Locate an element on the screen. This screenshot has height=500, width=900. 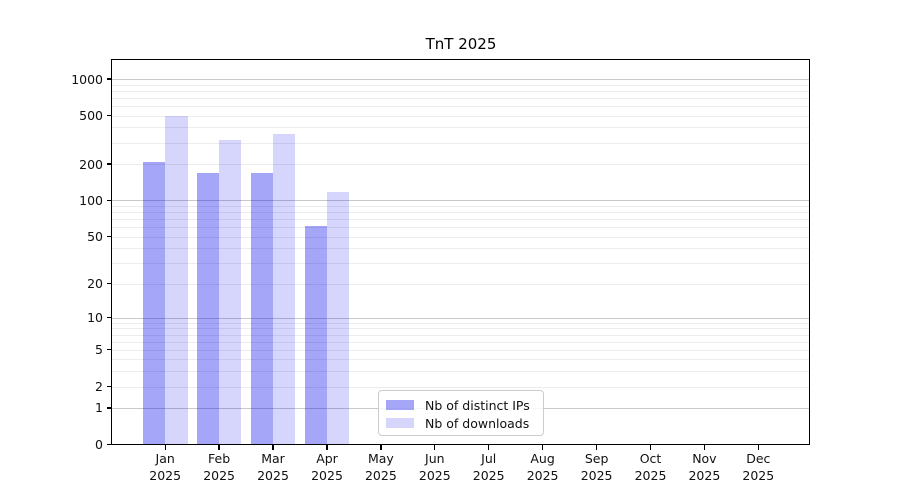
bar-nb-of-distinct-ips-feb is located at coordinates (207, 309).